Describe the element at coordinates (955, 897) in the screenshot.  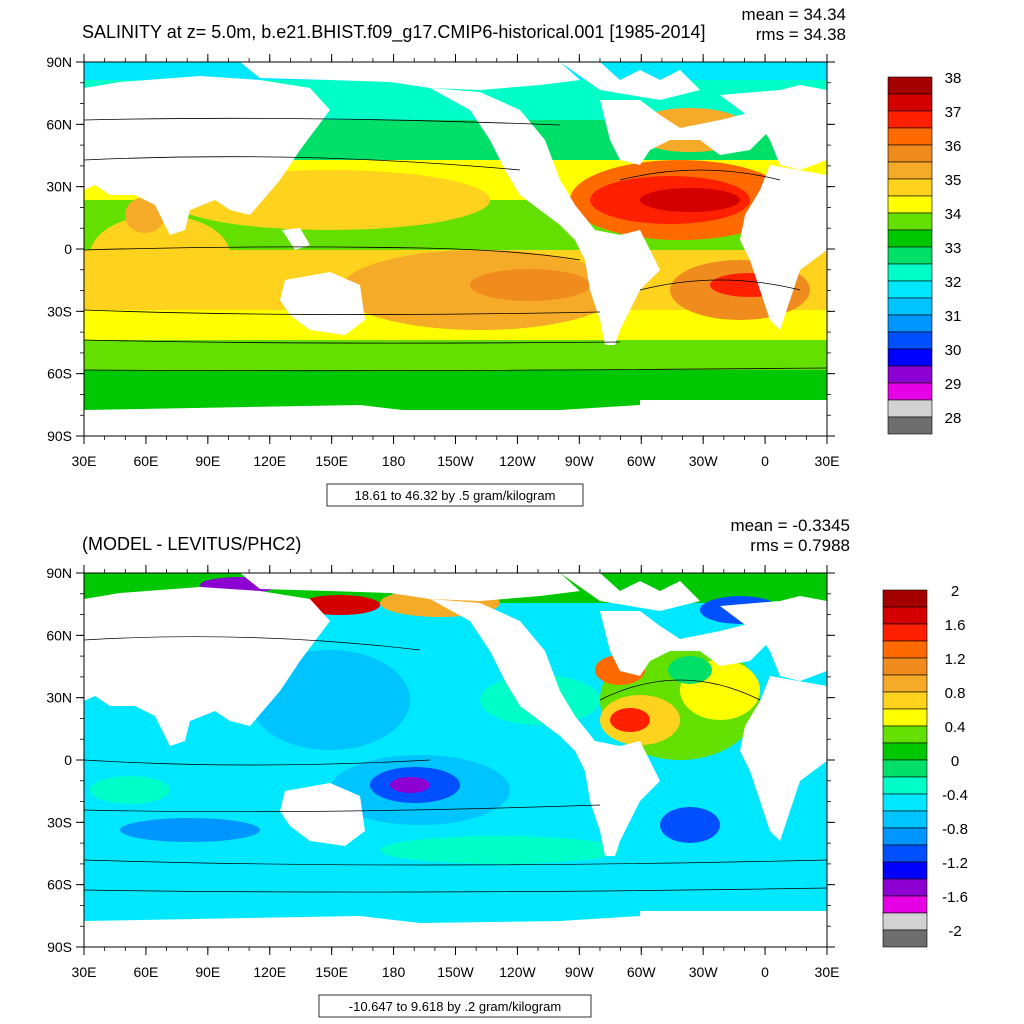
I see `colorbar-label: -1.6` at that location.